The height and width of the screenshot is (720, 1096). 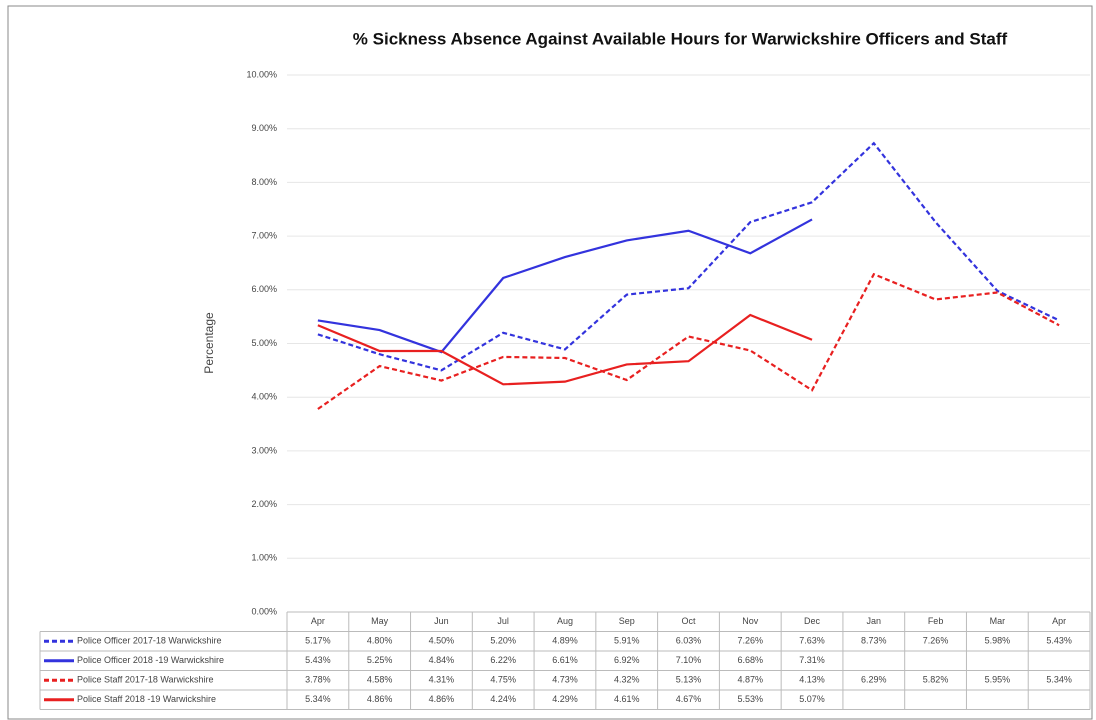 I want to click on table-value: 4.31%, so click(x=442, y=680).